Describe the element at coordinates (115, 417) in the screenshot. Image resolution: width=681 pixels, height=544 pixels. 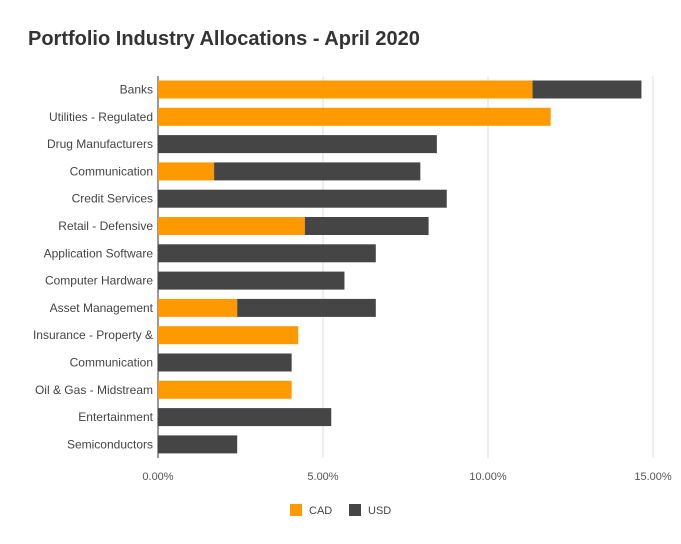
I see `category-label: Entertainment` at that location.